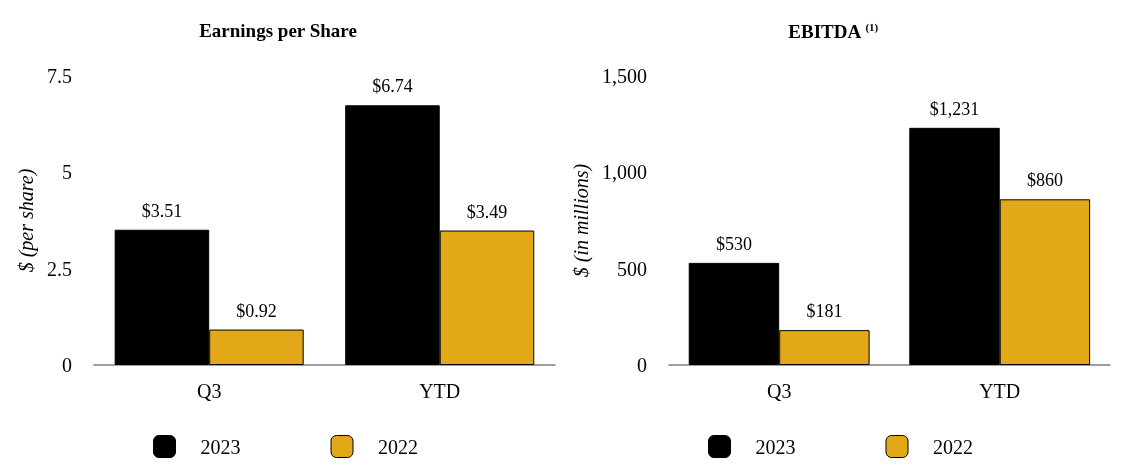 The width and height of the screenshot is (1126, 470). I want to click on data-label: $860, so click(1044, 180).